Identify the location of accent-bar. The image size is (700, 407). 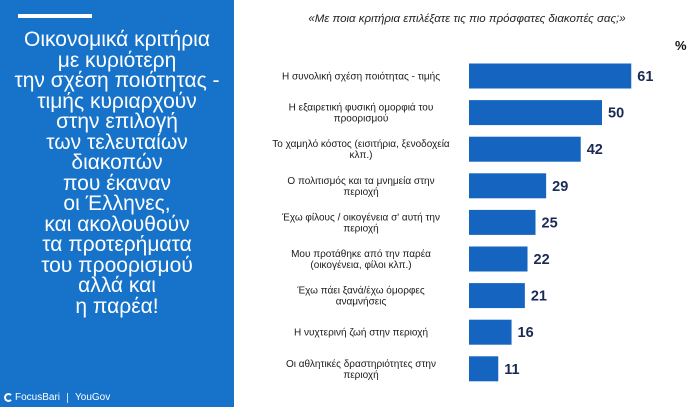
(55, 16).